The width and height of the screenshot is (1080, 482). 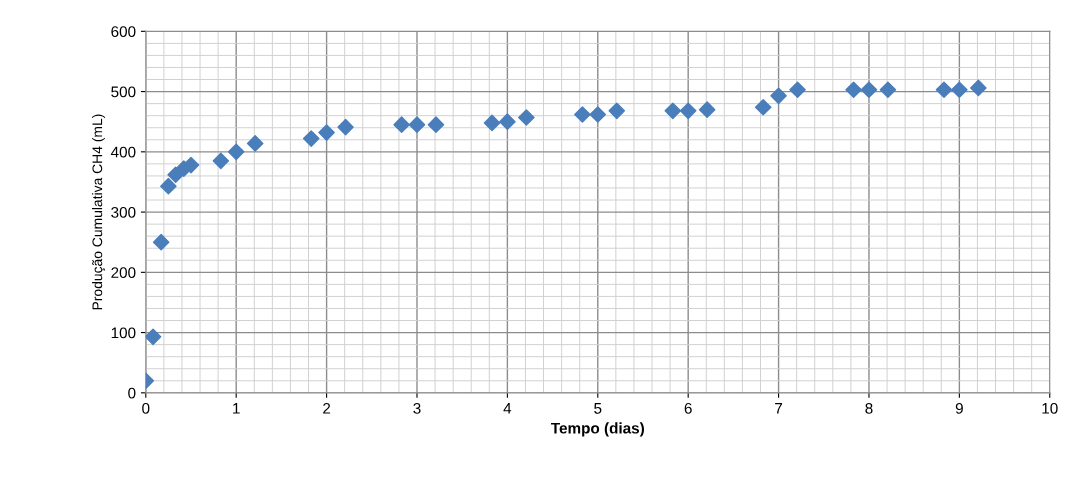 What do you see at coordinates (598, 408) in the screenshot?
I see `x-tick-label: 5` at bounding box center [598, 408].